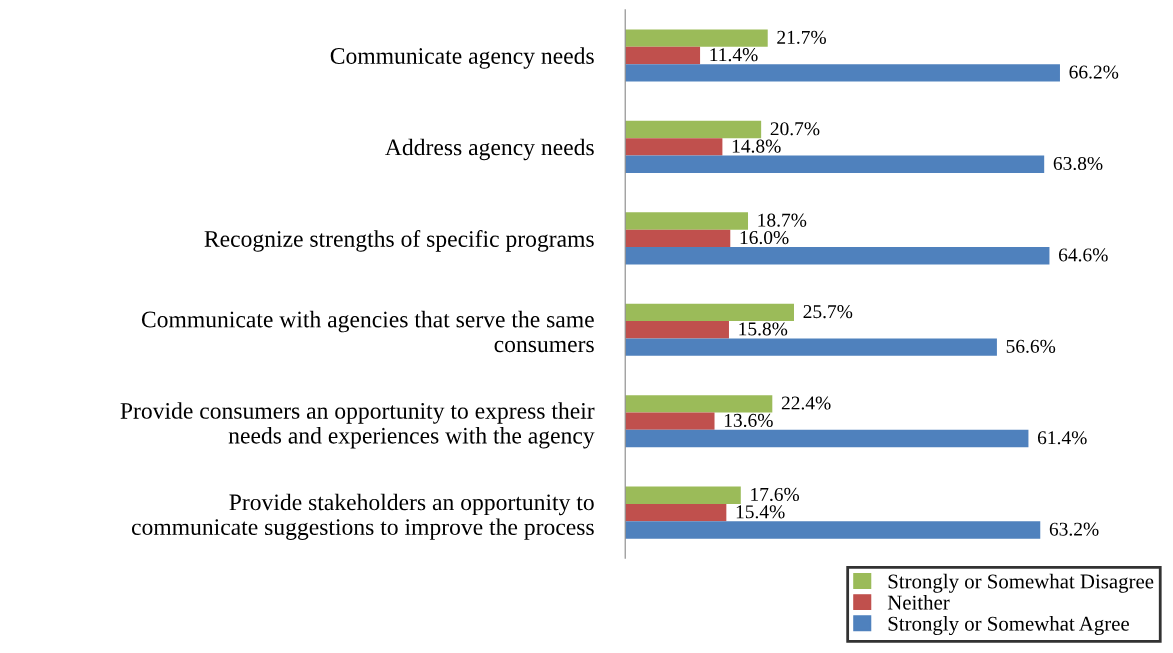  Describe the element at coordinates (1008, 626) in the screenshot. I see `legend-label: Strongly or Somewhat Agree` at that location.